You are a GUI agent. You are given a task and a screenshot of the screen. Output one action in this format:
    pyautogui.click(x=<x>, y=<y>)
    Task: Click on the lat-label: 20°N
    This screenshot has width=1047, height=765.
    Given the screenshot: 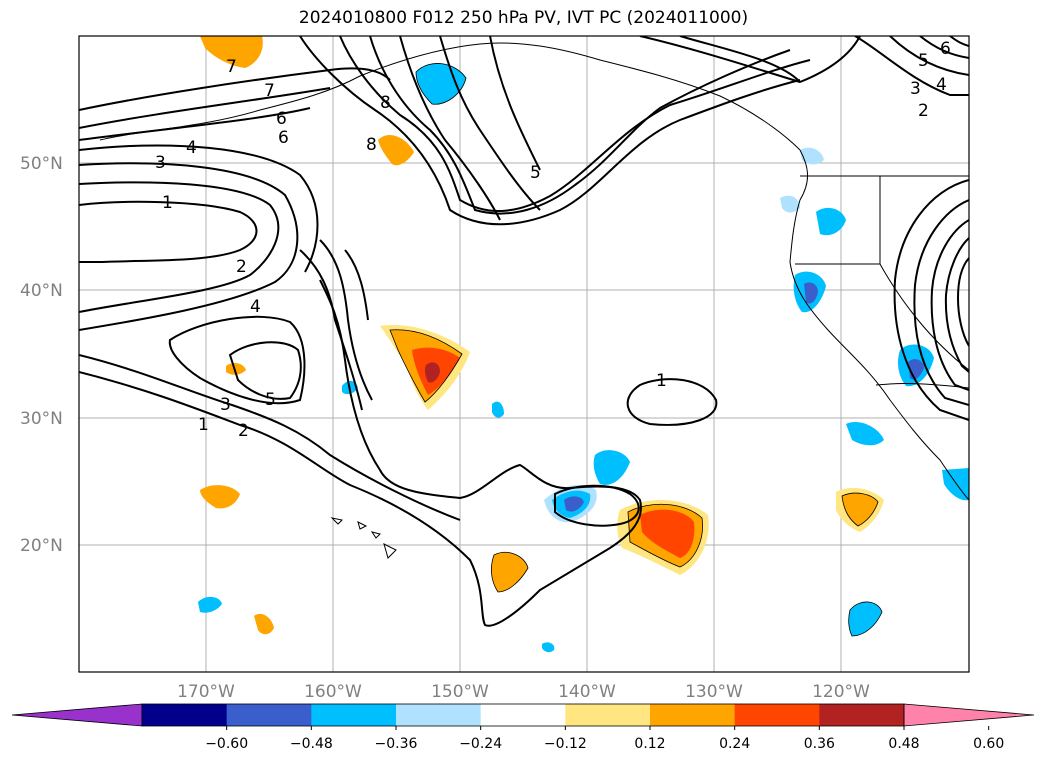 What is the action you would take?
    pyautogui.click(x=41, y=546)
    